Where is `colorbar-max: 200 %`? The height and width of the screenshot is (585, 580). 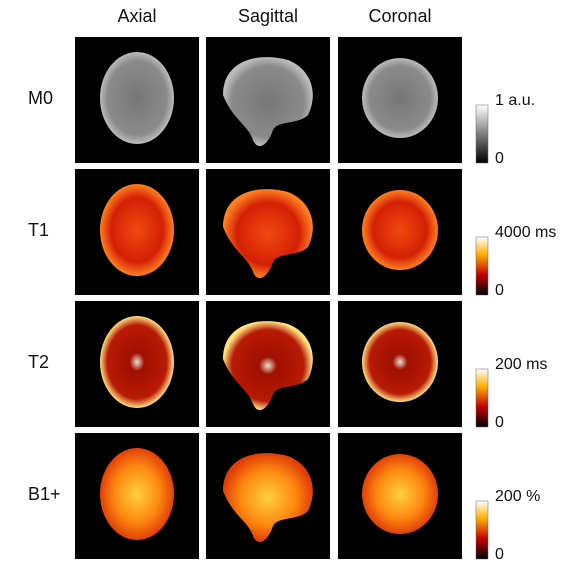
colorbar-max: 200 % is located at coordinates (517, 496).